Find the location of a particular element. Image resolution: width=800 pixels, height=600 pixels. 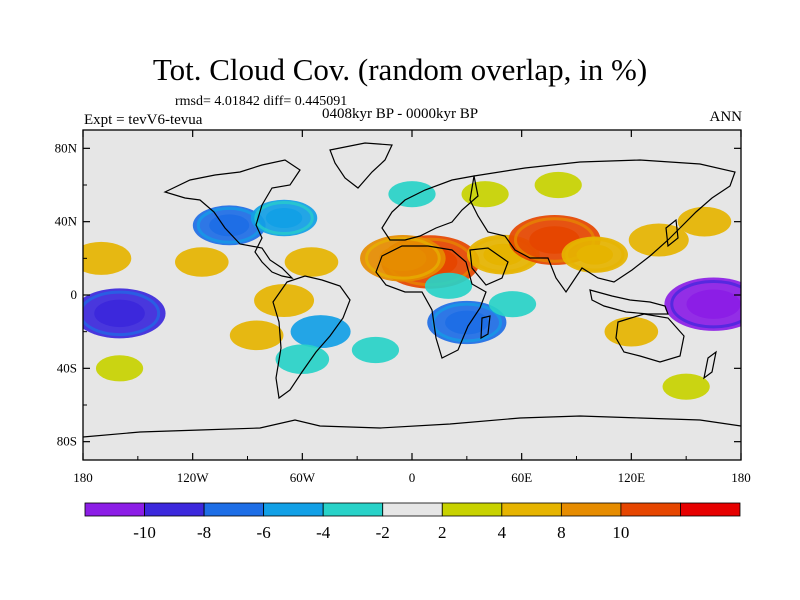

lat-label: 0 is located at coordinates (74, 294).